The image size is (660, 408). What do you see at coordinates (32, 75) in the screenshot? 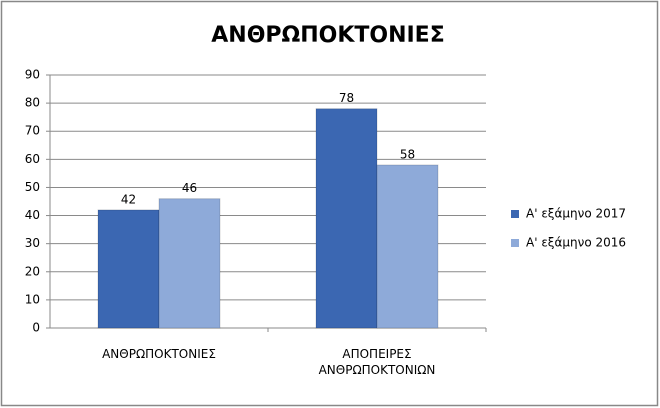
I see `y-tick-label: 90` at bounding box center [32, 75].